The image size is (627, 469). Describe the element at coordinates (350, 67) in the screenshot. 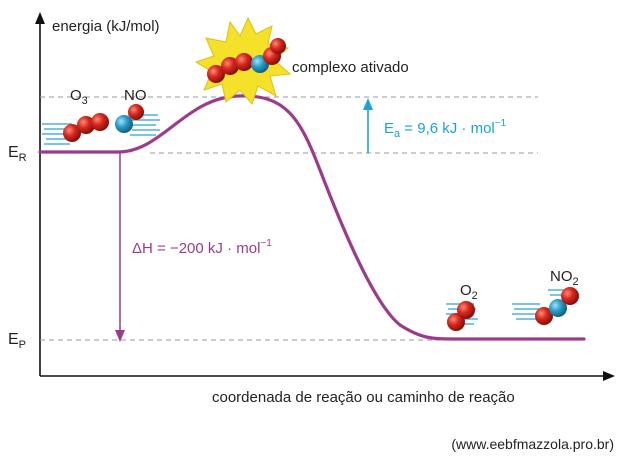

I see `activated-complex-label: complexo ativado` at that location.